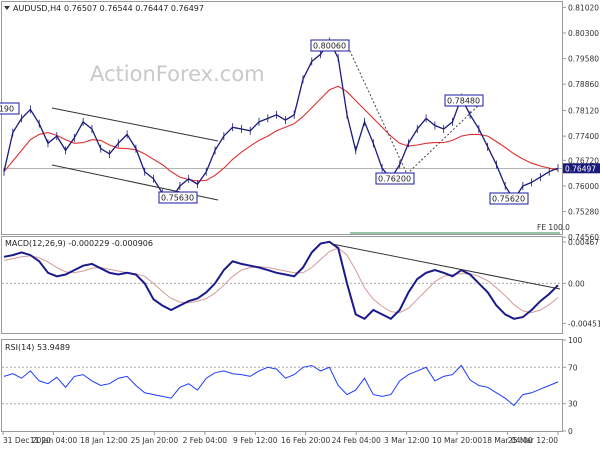 The width and height of the screenshot is (600, 450). What do you see at coordinates (7, 109) in the screenshot?
I see `label-p3: 0.78190` at bounding box center [7, 109].